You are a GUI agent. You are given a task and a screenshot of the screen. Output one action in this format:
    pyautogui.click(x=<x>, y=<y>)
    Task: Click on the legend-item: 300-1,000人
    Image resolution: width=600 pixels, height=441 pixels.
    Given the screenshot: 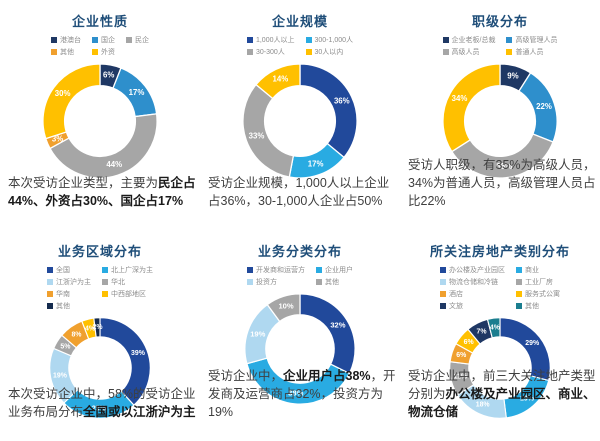 What is the action you would take?
    pyautogui.click(x=329, y=40)
    